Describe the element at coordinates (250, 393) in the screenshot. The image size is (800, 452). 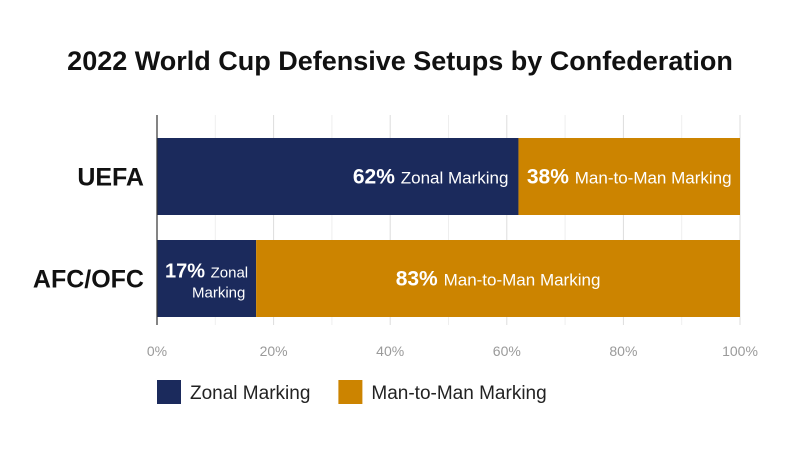
I see `legend-label: Zonal Marking` at that location.